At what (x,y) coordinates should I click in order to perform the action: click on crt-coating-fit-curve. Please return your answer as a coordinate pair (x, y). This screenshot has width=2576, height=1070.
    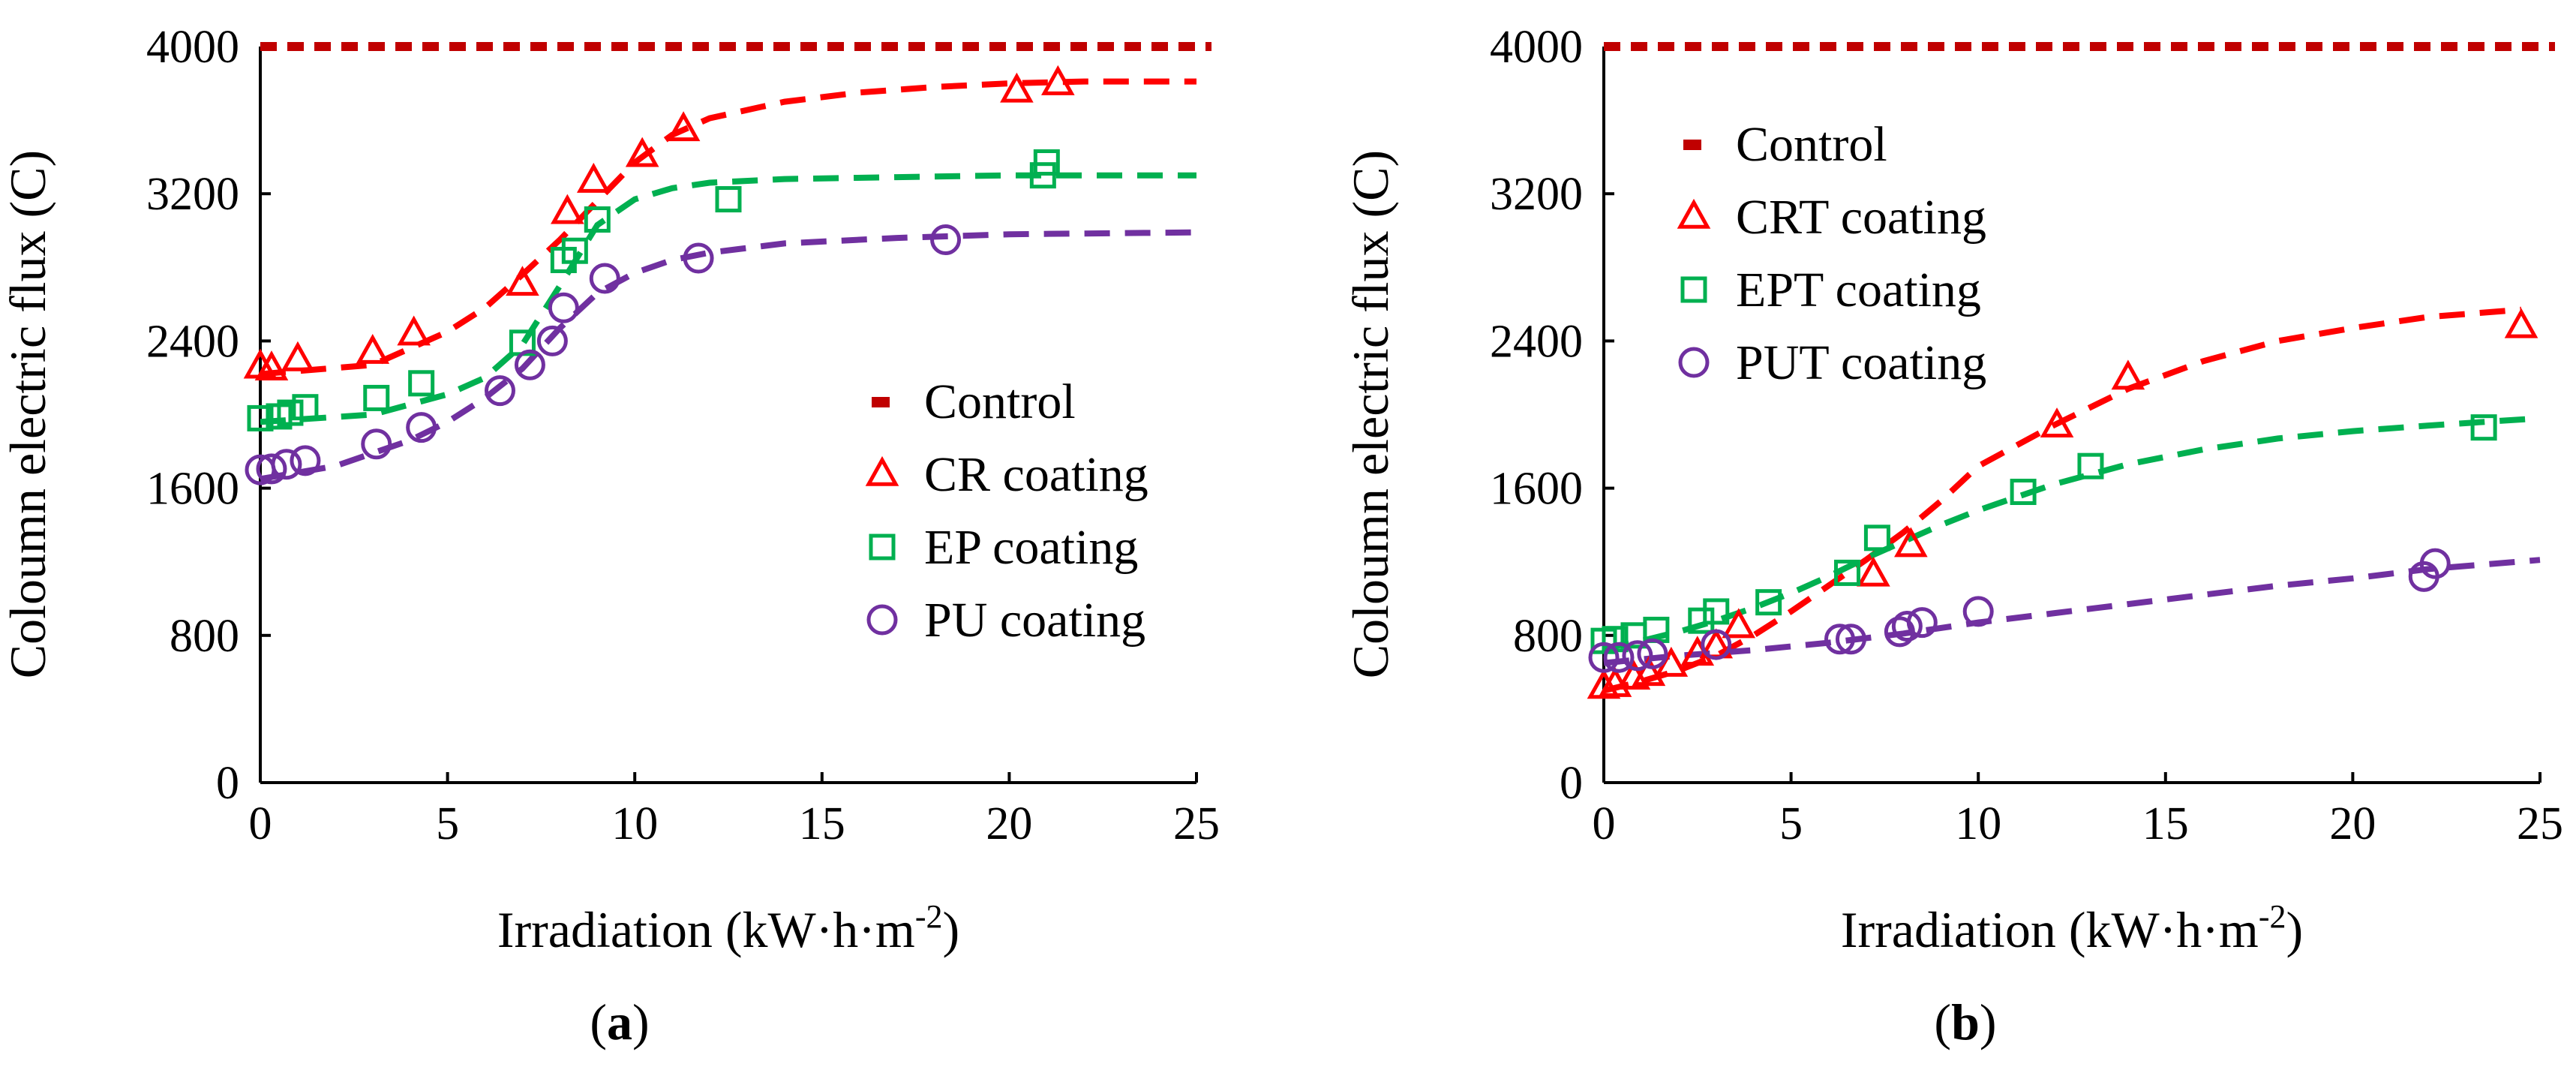
    Looking at the image, I should click on (2062, 500).